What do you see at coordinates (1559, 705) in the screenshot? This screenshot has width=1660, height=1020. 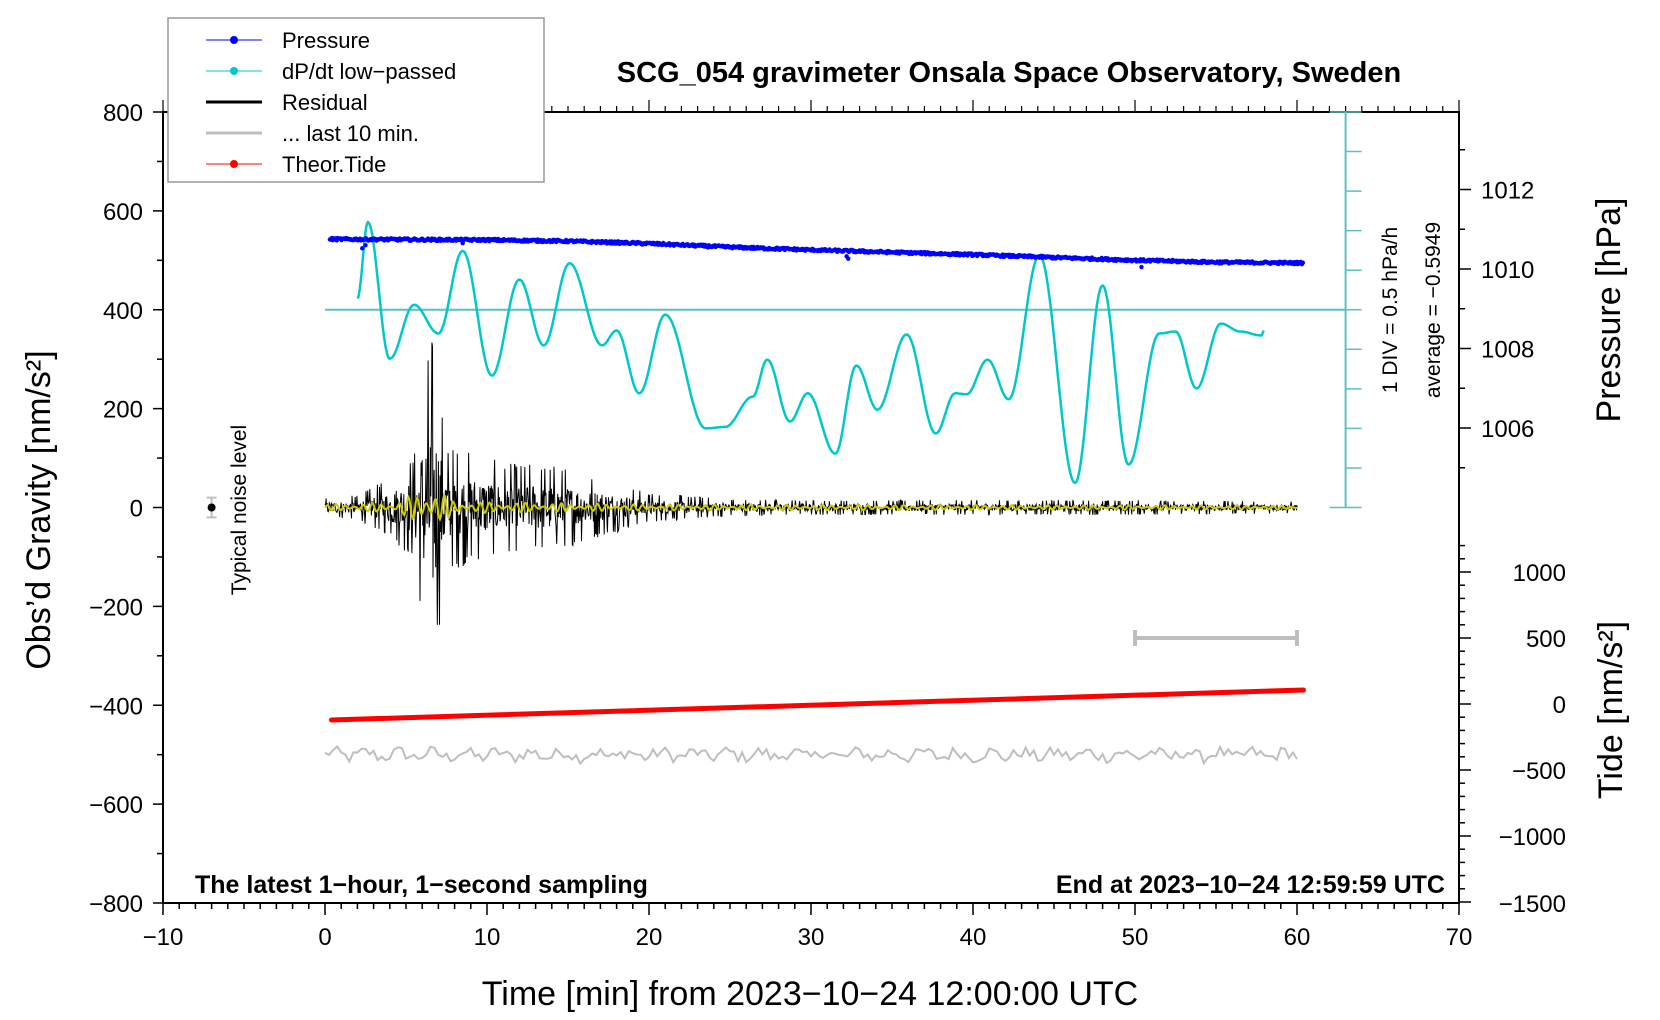 I see `tide-tick-label: 0` at bounding box center [1559, 705].